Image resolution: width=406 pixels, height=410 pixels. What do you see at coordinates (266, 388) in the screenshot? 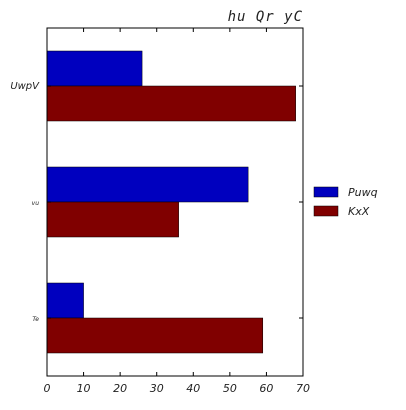
I see `x-tick-label: 60` at bounding box center [266, 388].